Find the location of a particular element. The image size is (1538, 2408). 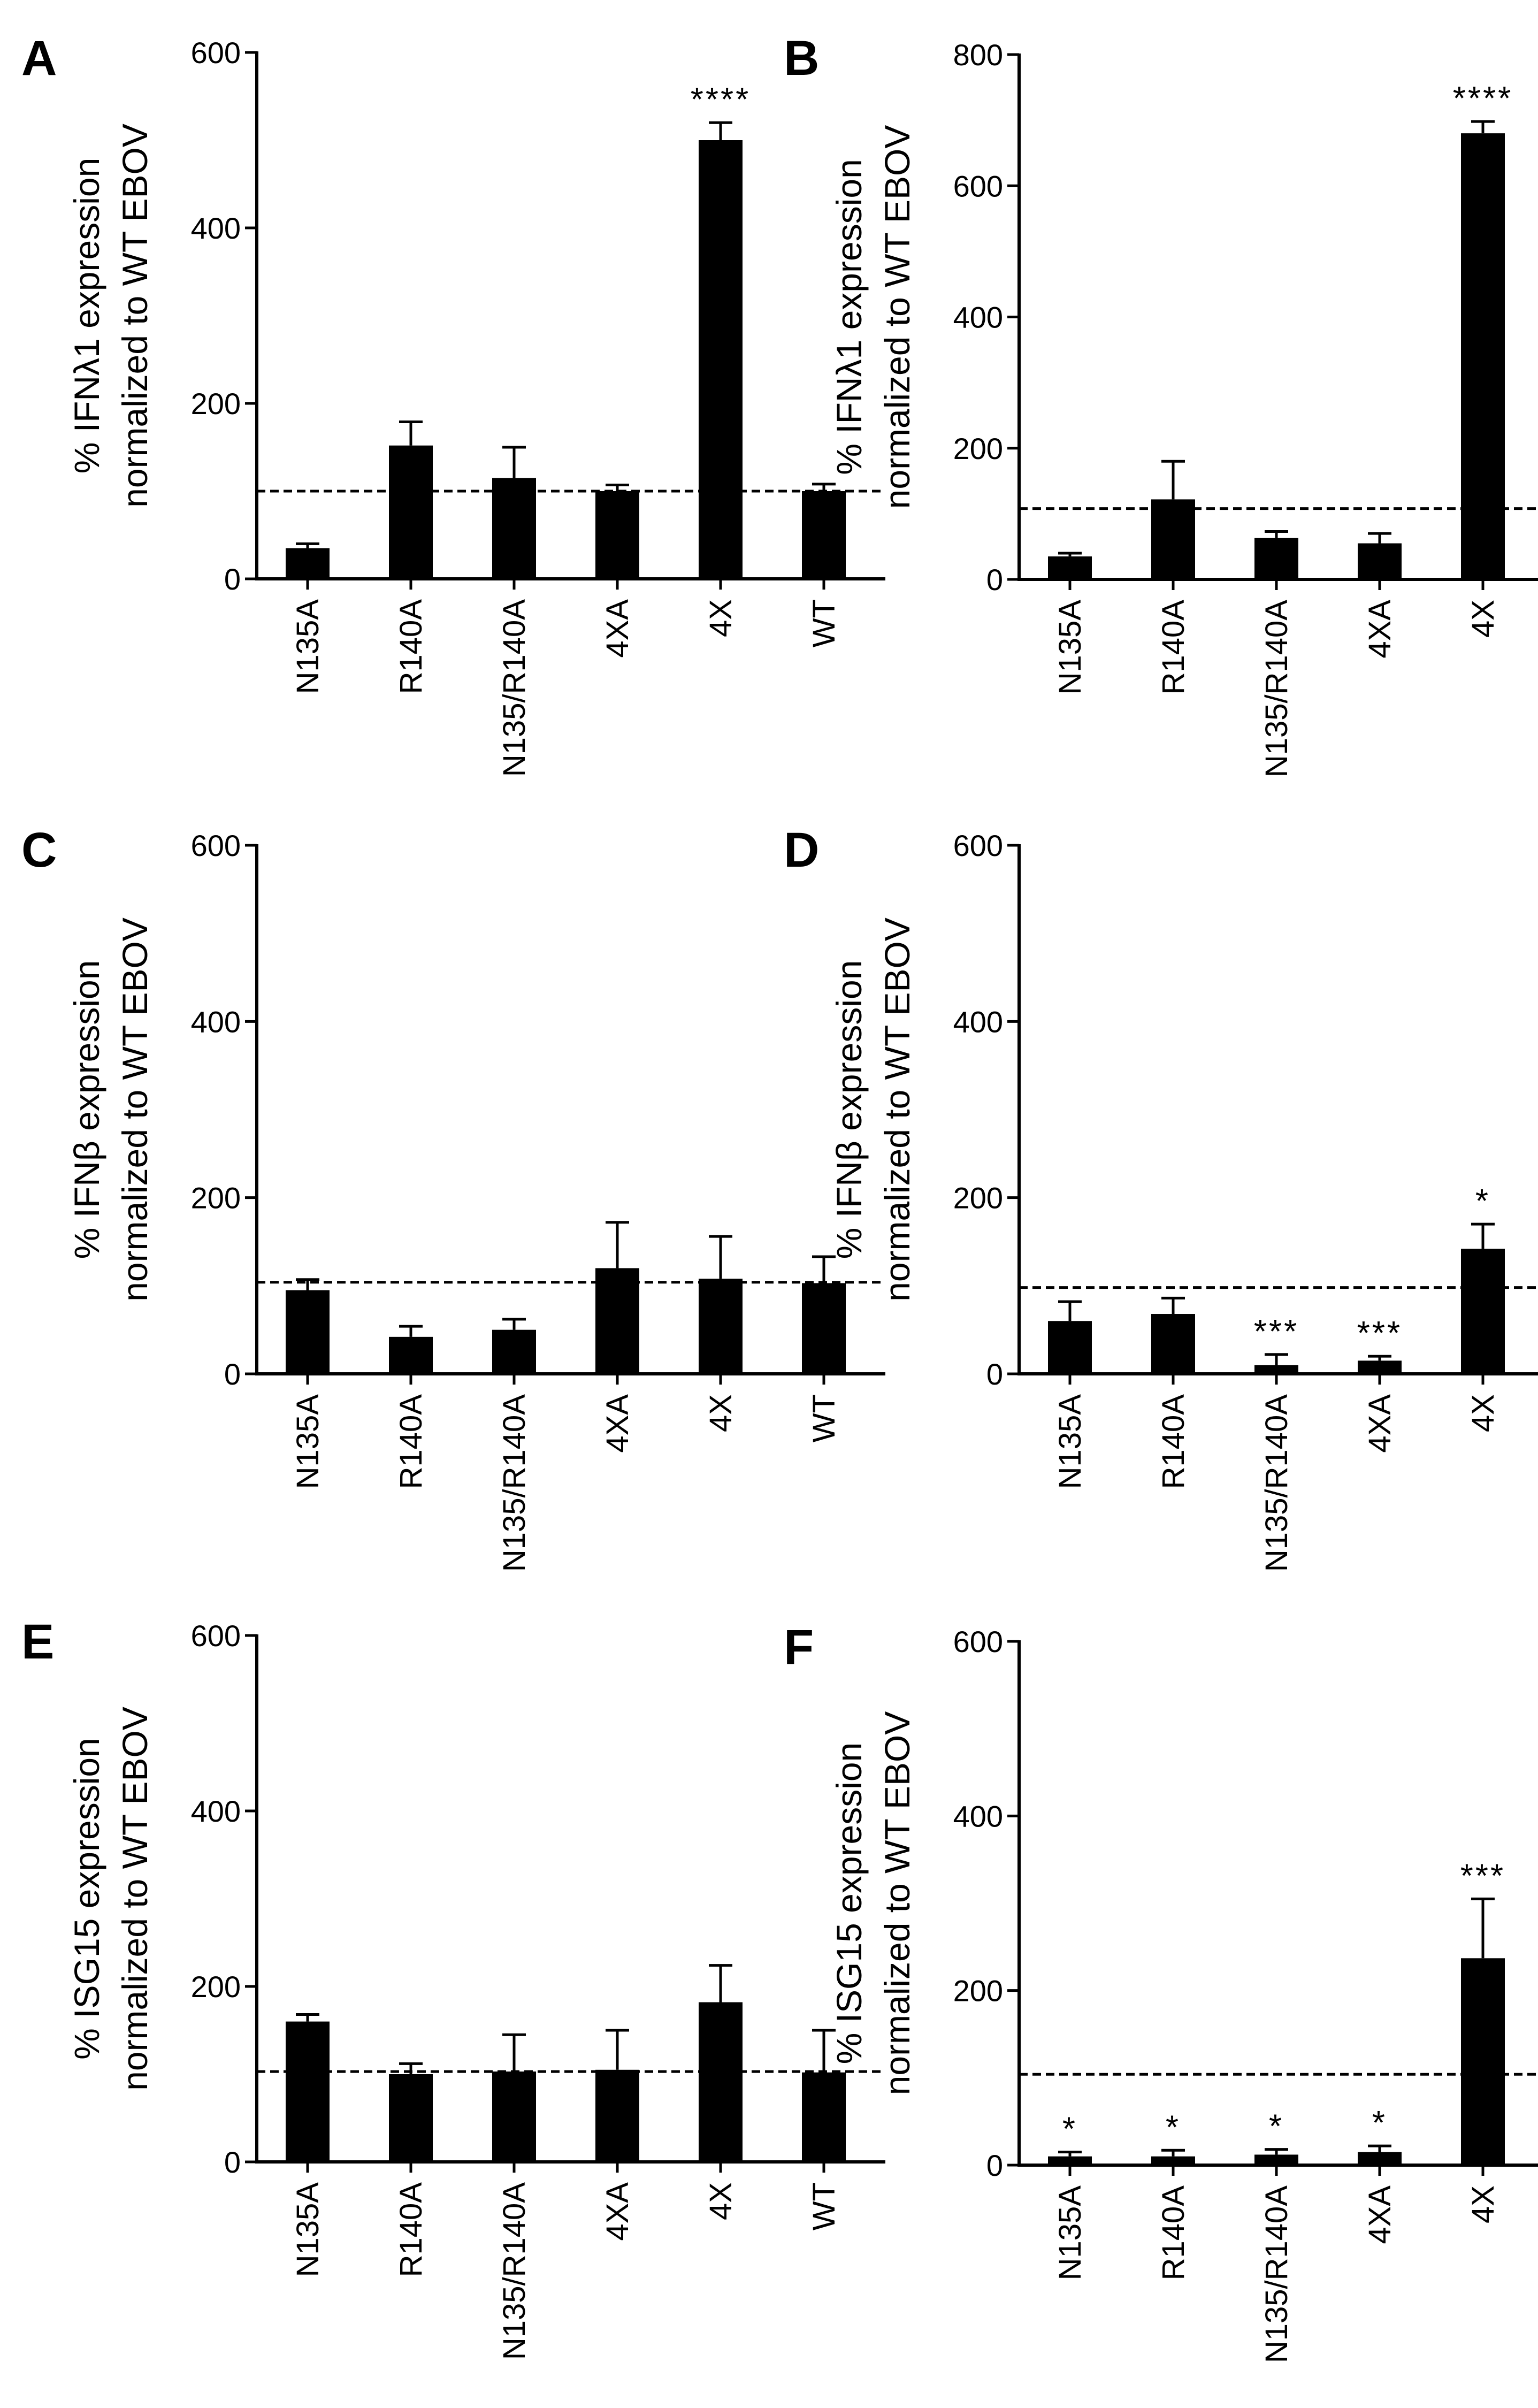

panel-letter: F is located at coordinates (799, 1647).